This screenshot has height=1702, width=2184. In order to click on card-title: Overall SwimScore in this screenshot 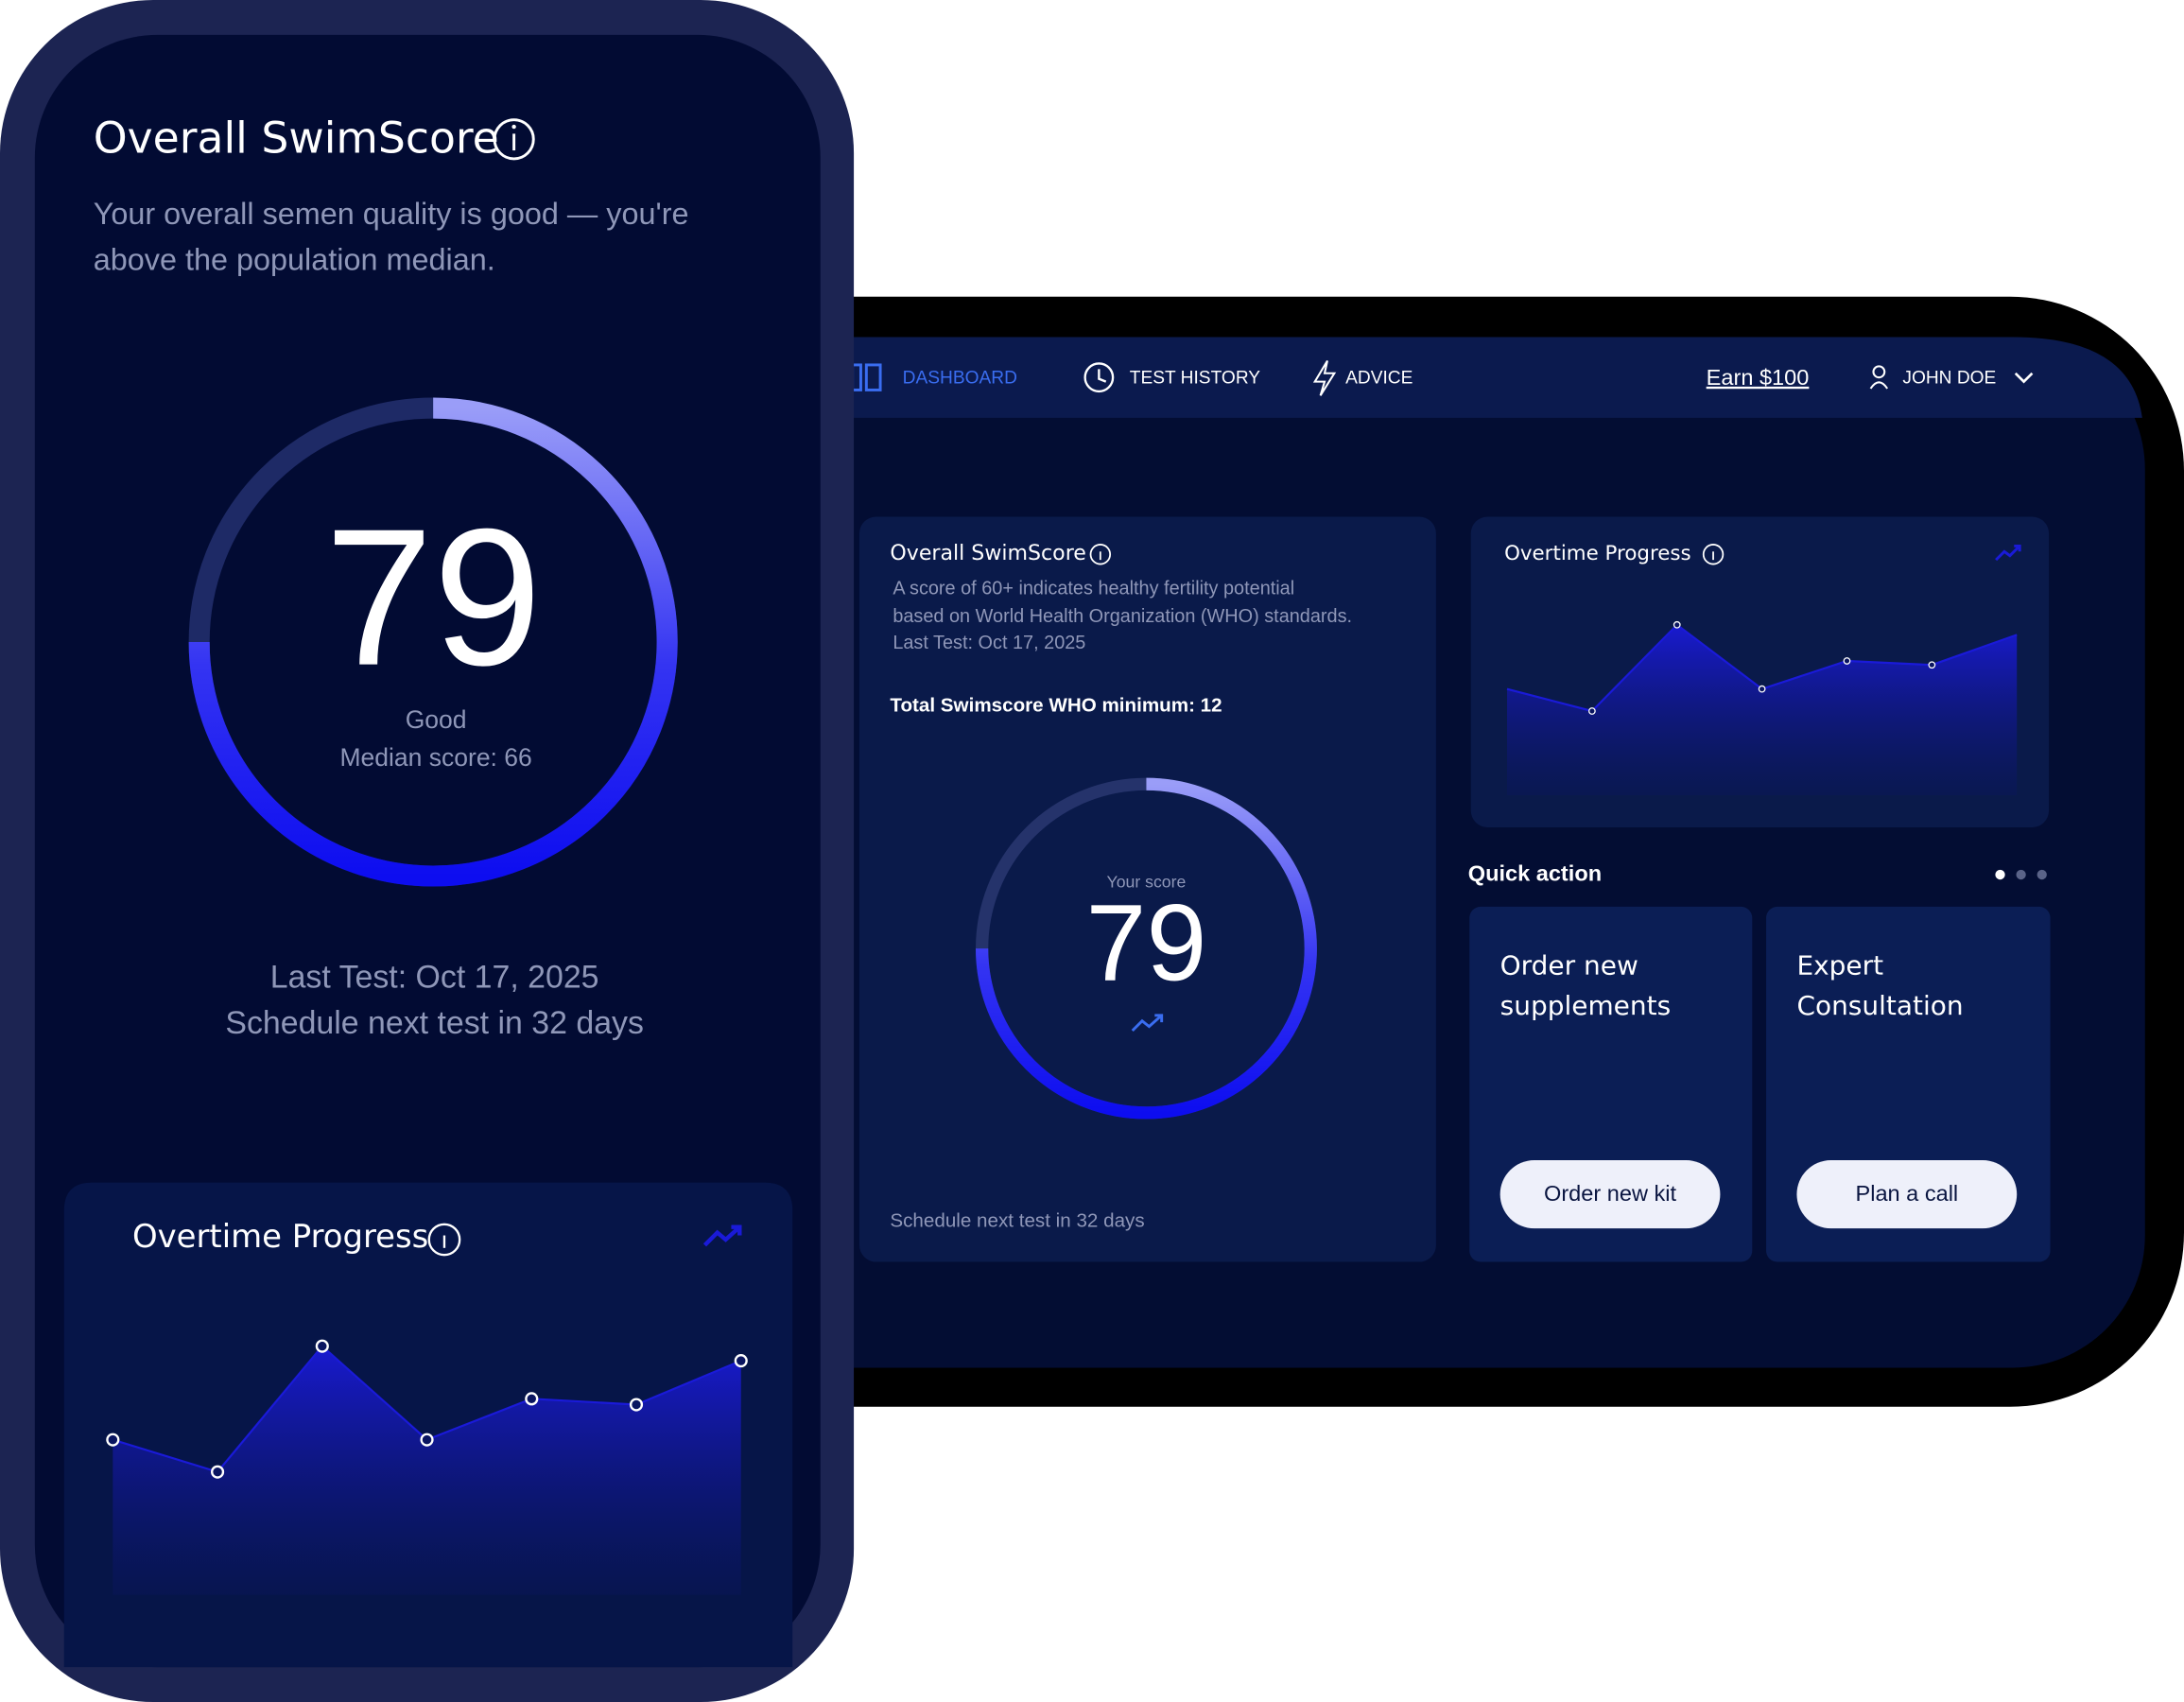, I will do `click(987, 553)`.